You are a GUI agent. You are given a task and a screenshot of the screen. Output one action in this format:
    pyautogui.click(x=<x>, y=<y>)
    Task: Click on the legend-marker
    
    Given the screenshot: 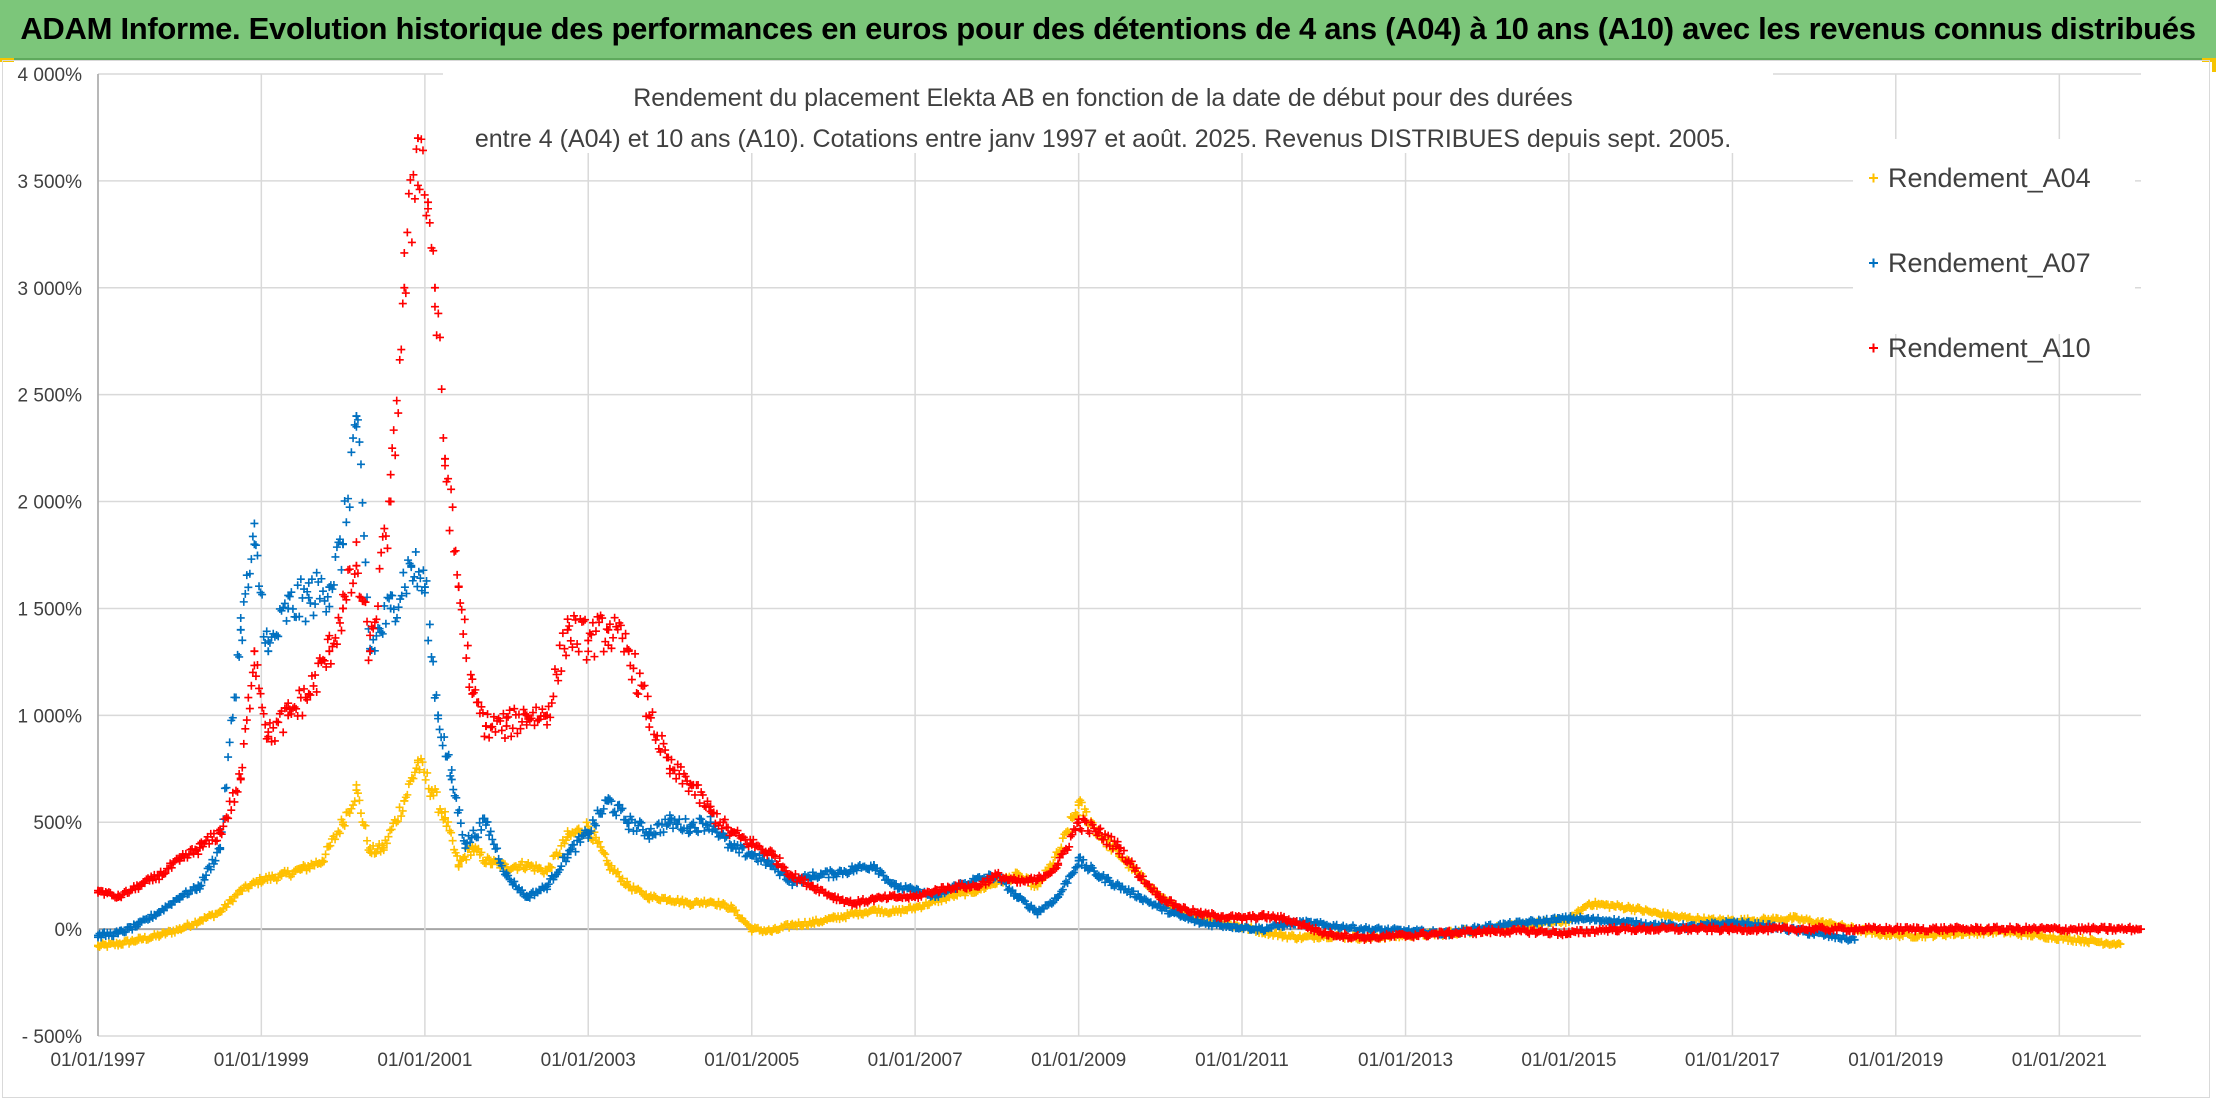 What is the action you would take?
    pyautogui.click(x=1873, y=348)
    